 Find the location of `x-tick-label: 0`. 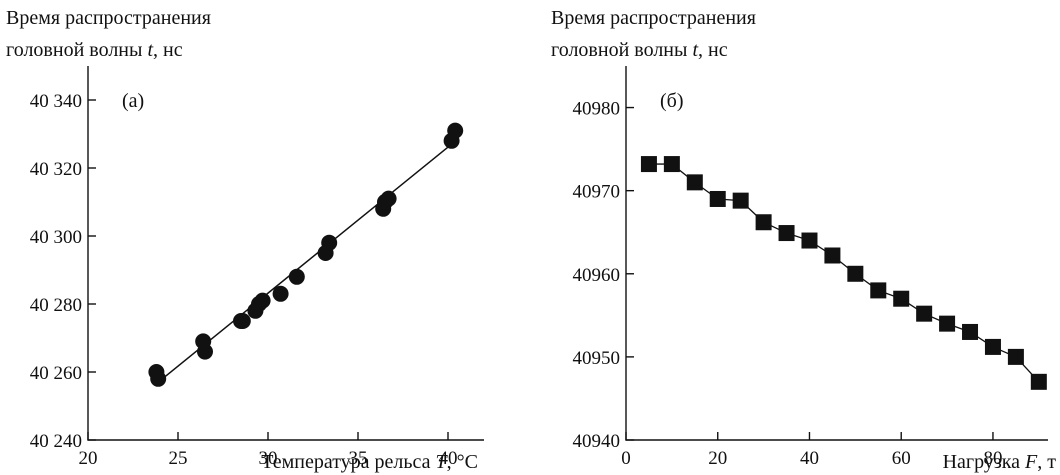

x-tick-label: 0 is located at coordinates (626, 458).